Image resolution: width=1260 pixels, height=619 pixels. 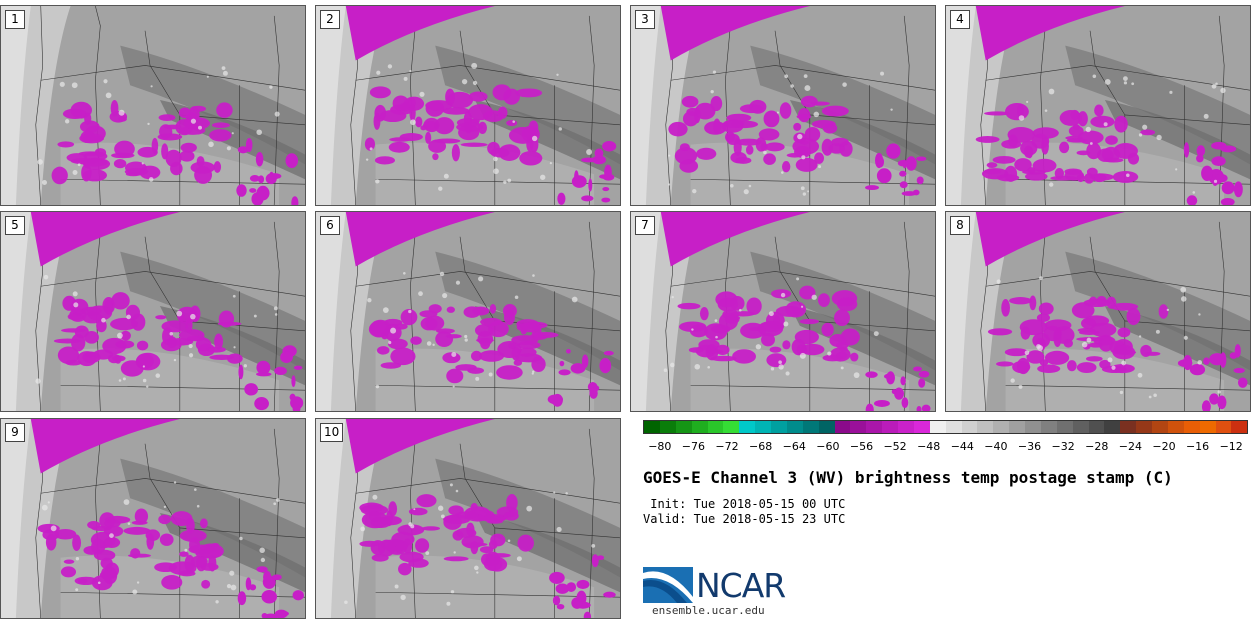 I want to click on colorbar-tick-label: −56, so click(x=861, y=446).